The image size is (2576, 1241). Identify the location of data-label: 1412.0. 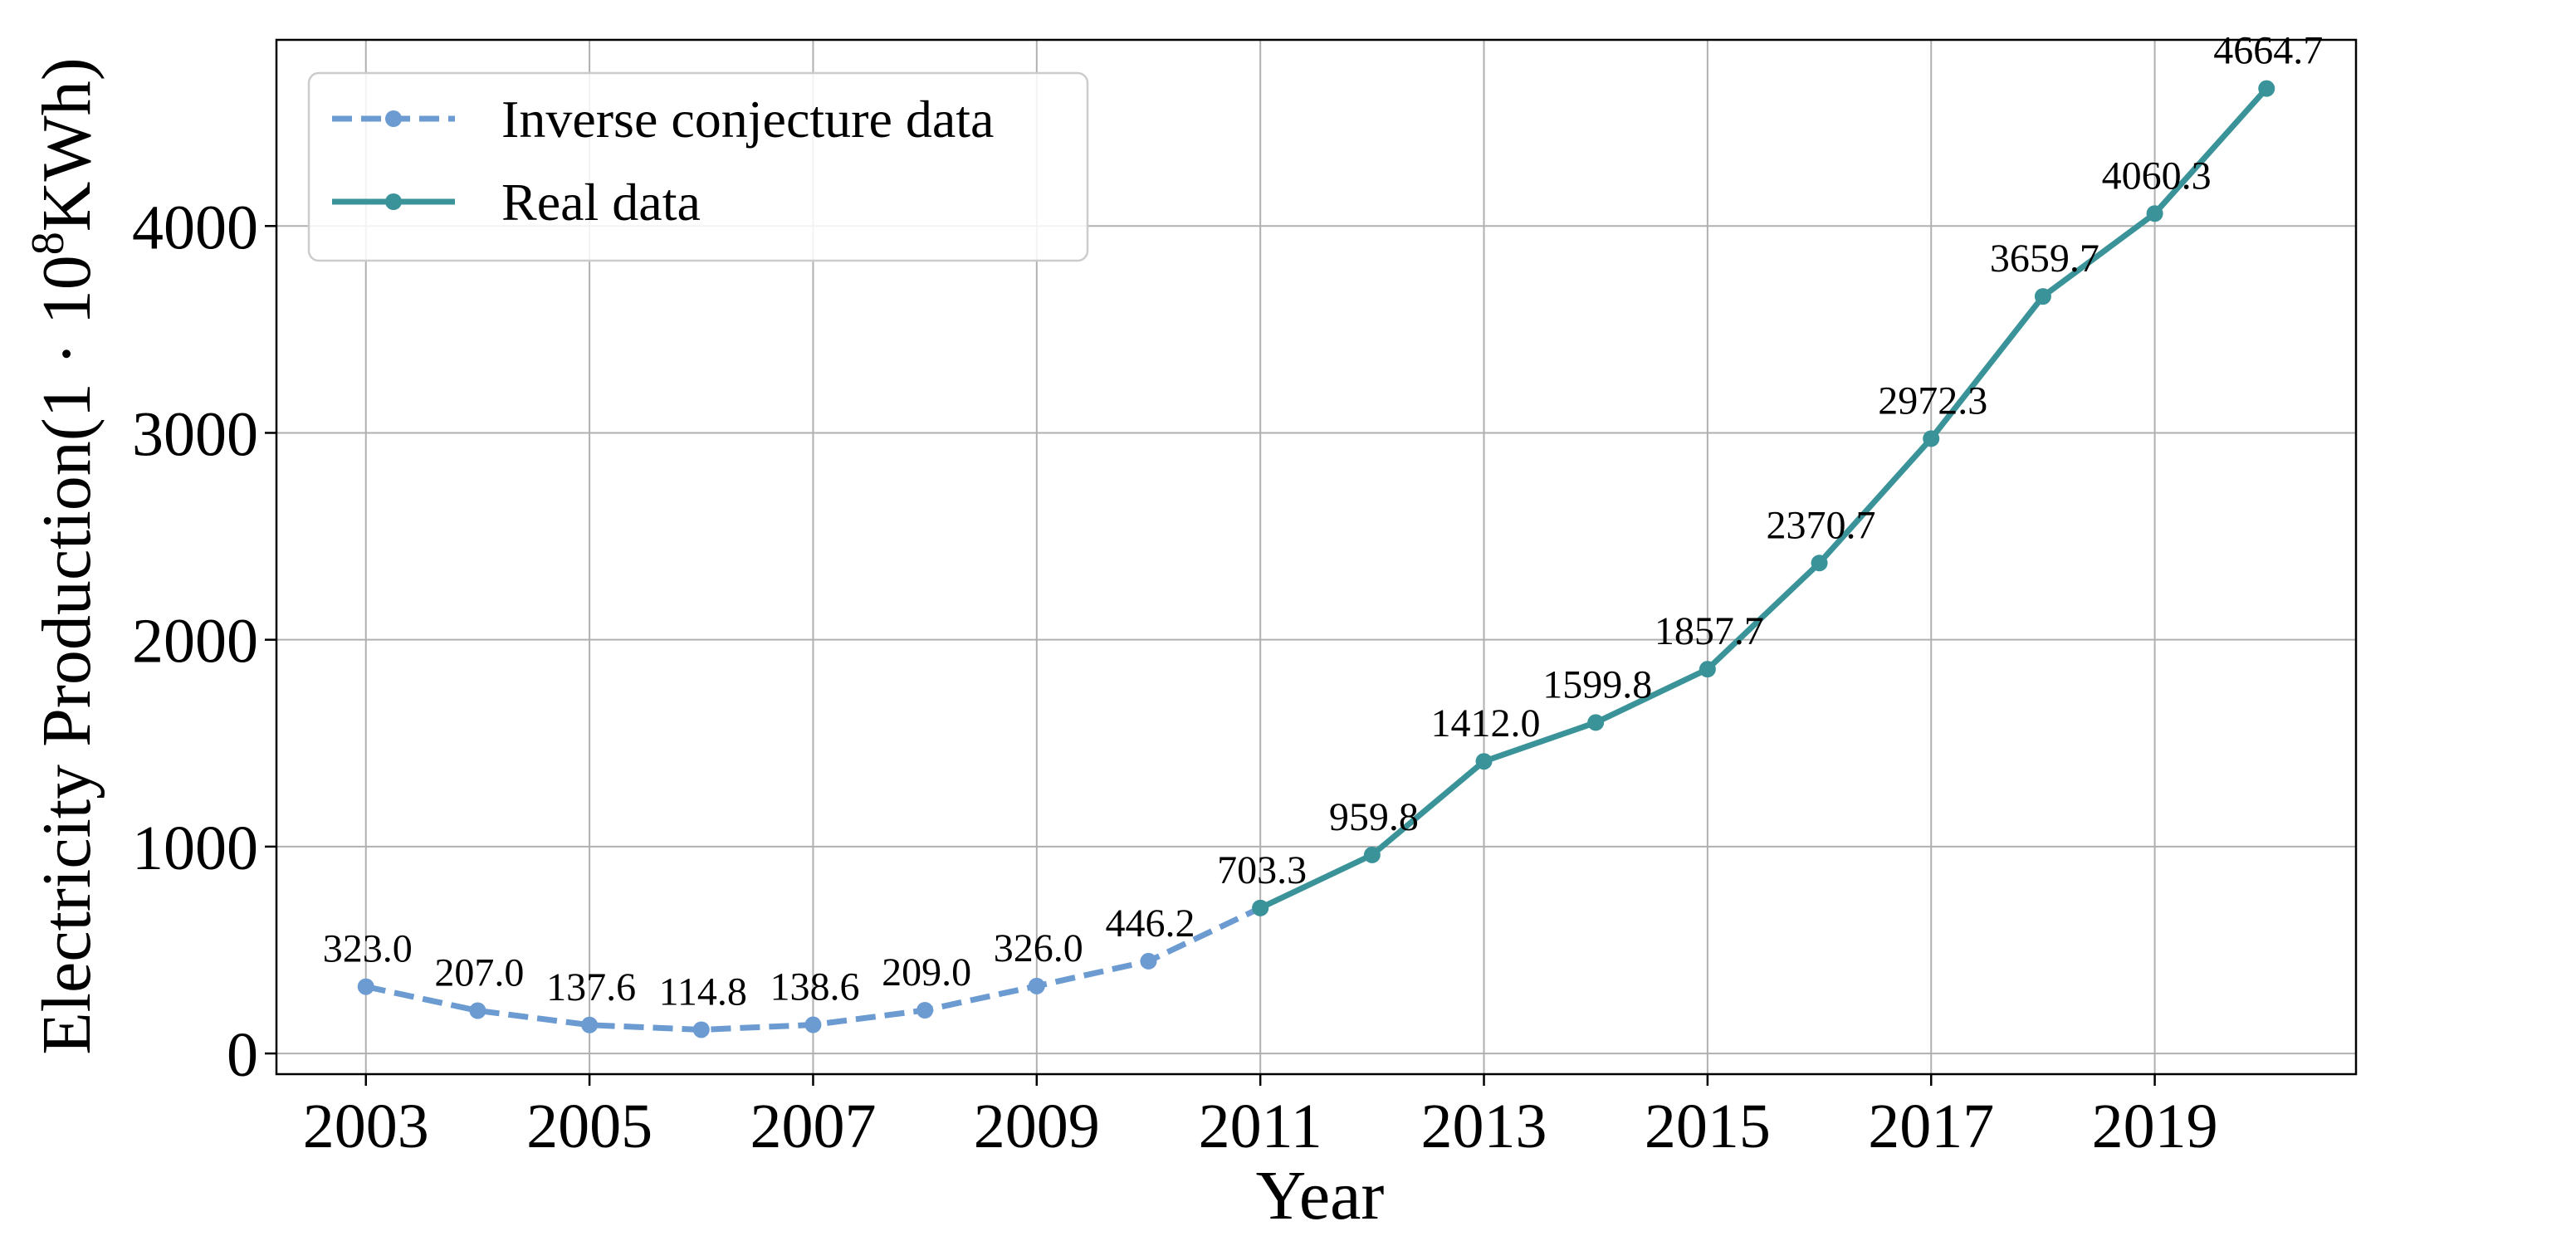
(1486, 723).